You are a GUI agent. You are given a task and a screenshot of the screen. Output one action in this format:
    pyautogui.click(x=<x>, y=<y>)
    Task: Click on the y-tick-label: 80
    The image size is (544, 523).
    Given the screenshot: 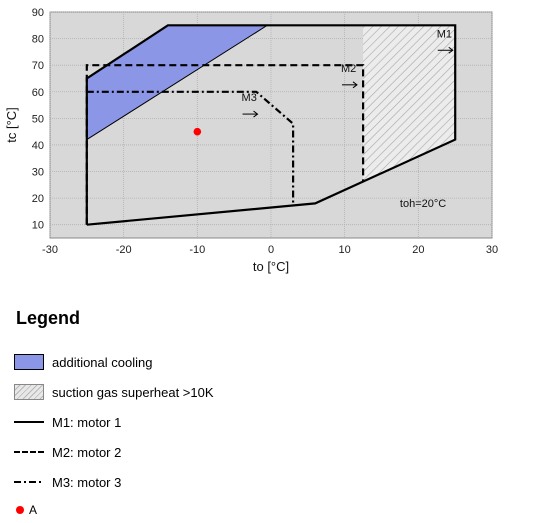 What is the action you would take?
    pyautogui.click(x=38, y=40)
    